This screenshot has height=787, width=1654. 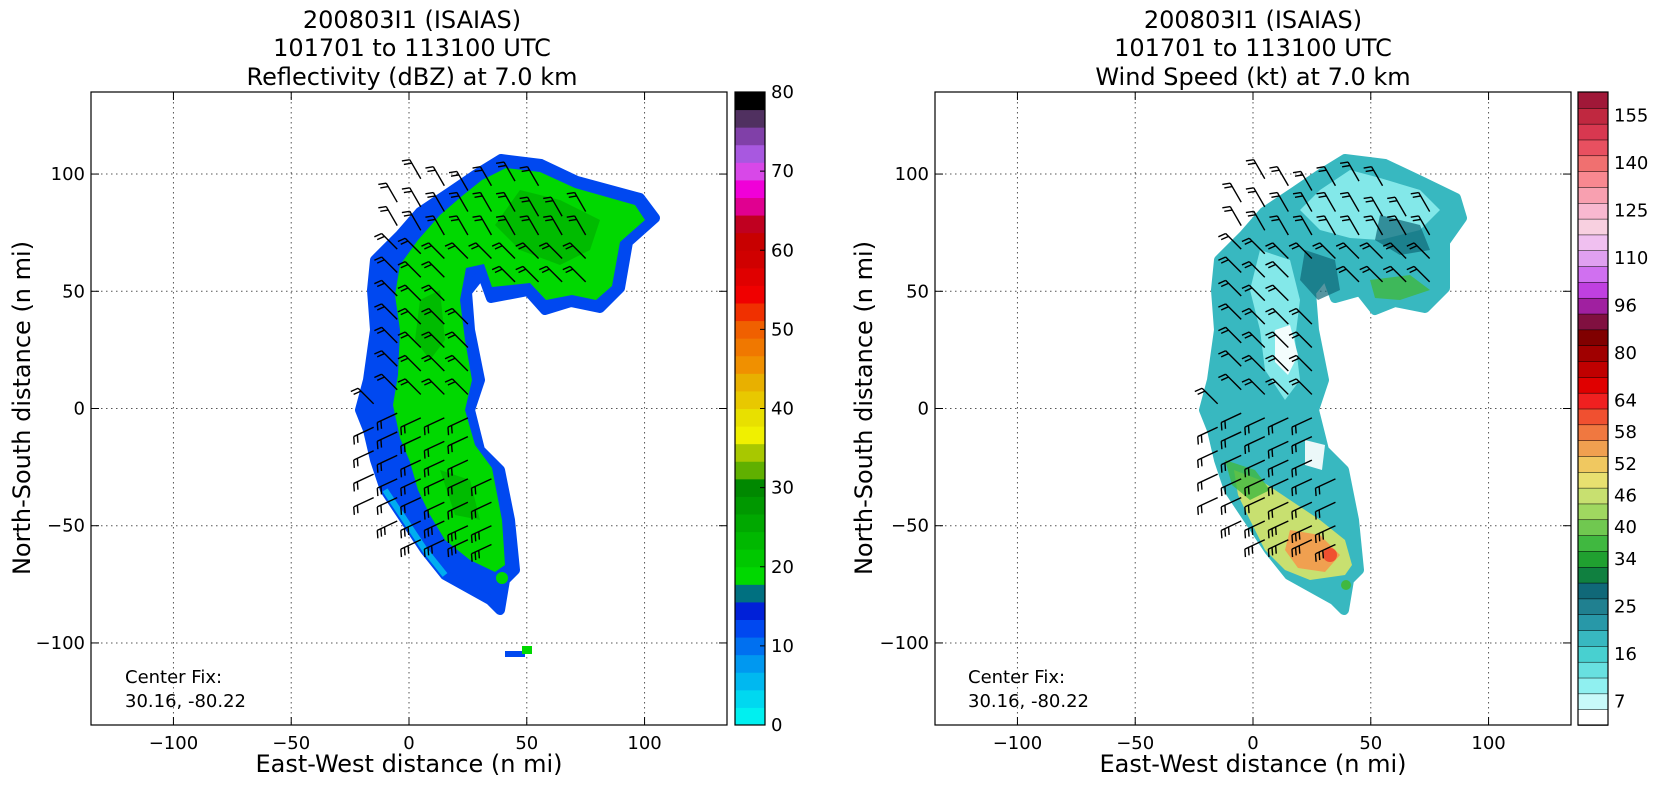 What do you see at coordinates (507, 355) in the screenshot?
I see `reflectivity-midlevel-echo` at bounding box center [507, 355].